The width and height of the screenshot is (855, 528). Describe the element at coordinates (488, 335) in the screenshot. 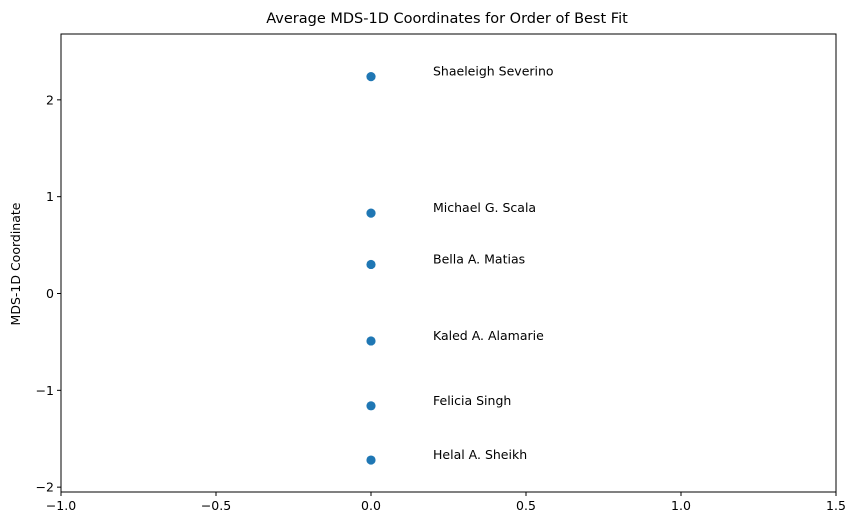

I see `point-label: Kaled A. Alamarie` at that location.